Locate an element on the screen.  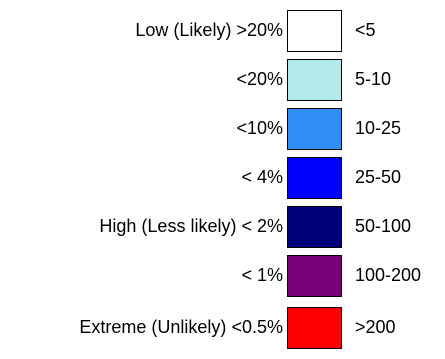
legend-range-1: <5 is located at coordinates (365, 30).